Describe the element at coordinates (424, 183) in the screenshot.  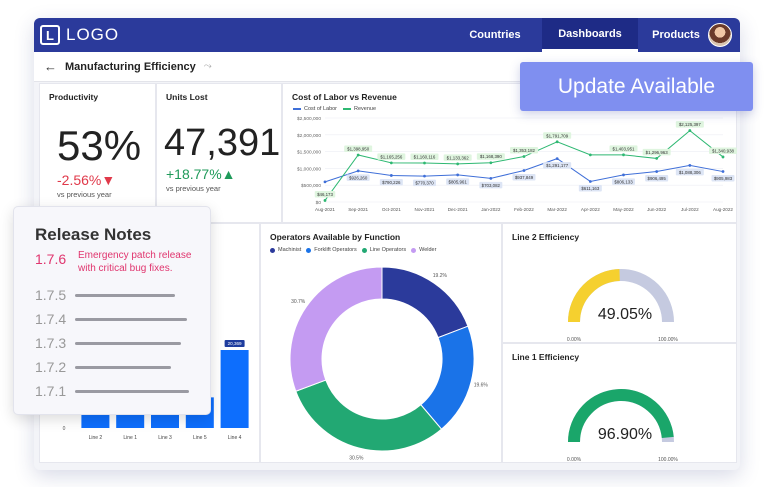
I see `data-label: $770,370` at that location.